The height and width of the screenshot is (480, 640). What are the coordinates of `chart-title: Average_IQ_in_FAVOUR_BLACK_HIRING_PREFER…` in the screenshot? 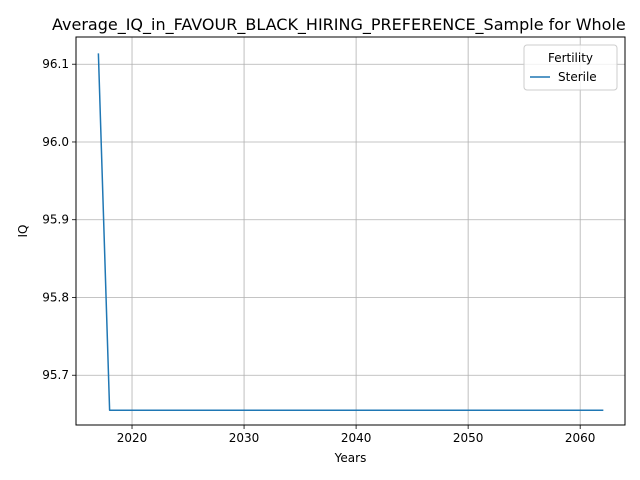 It's located at (339, 25).